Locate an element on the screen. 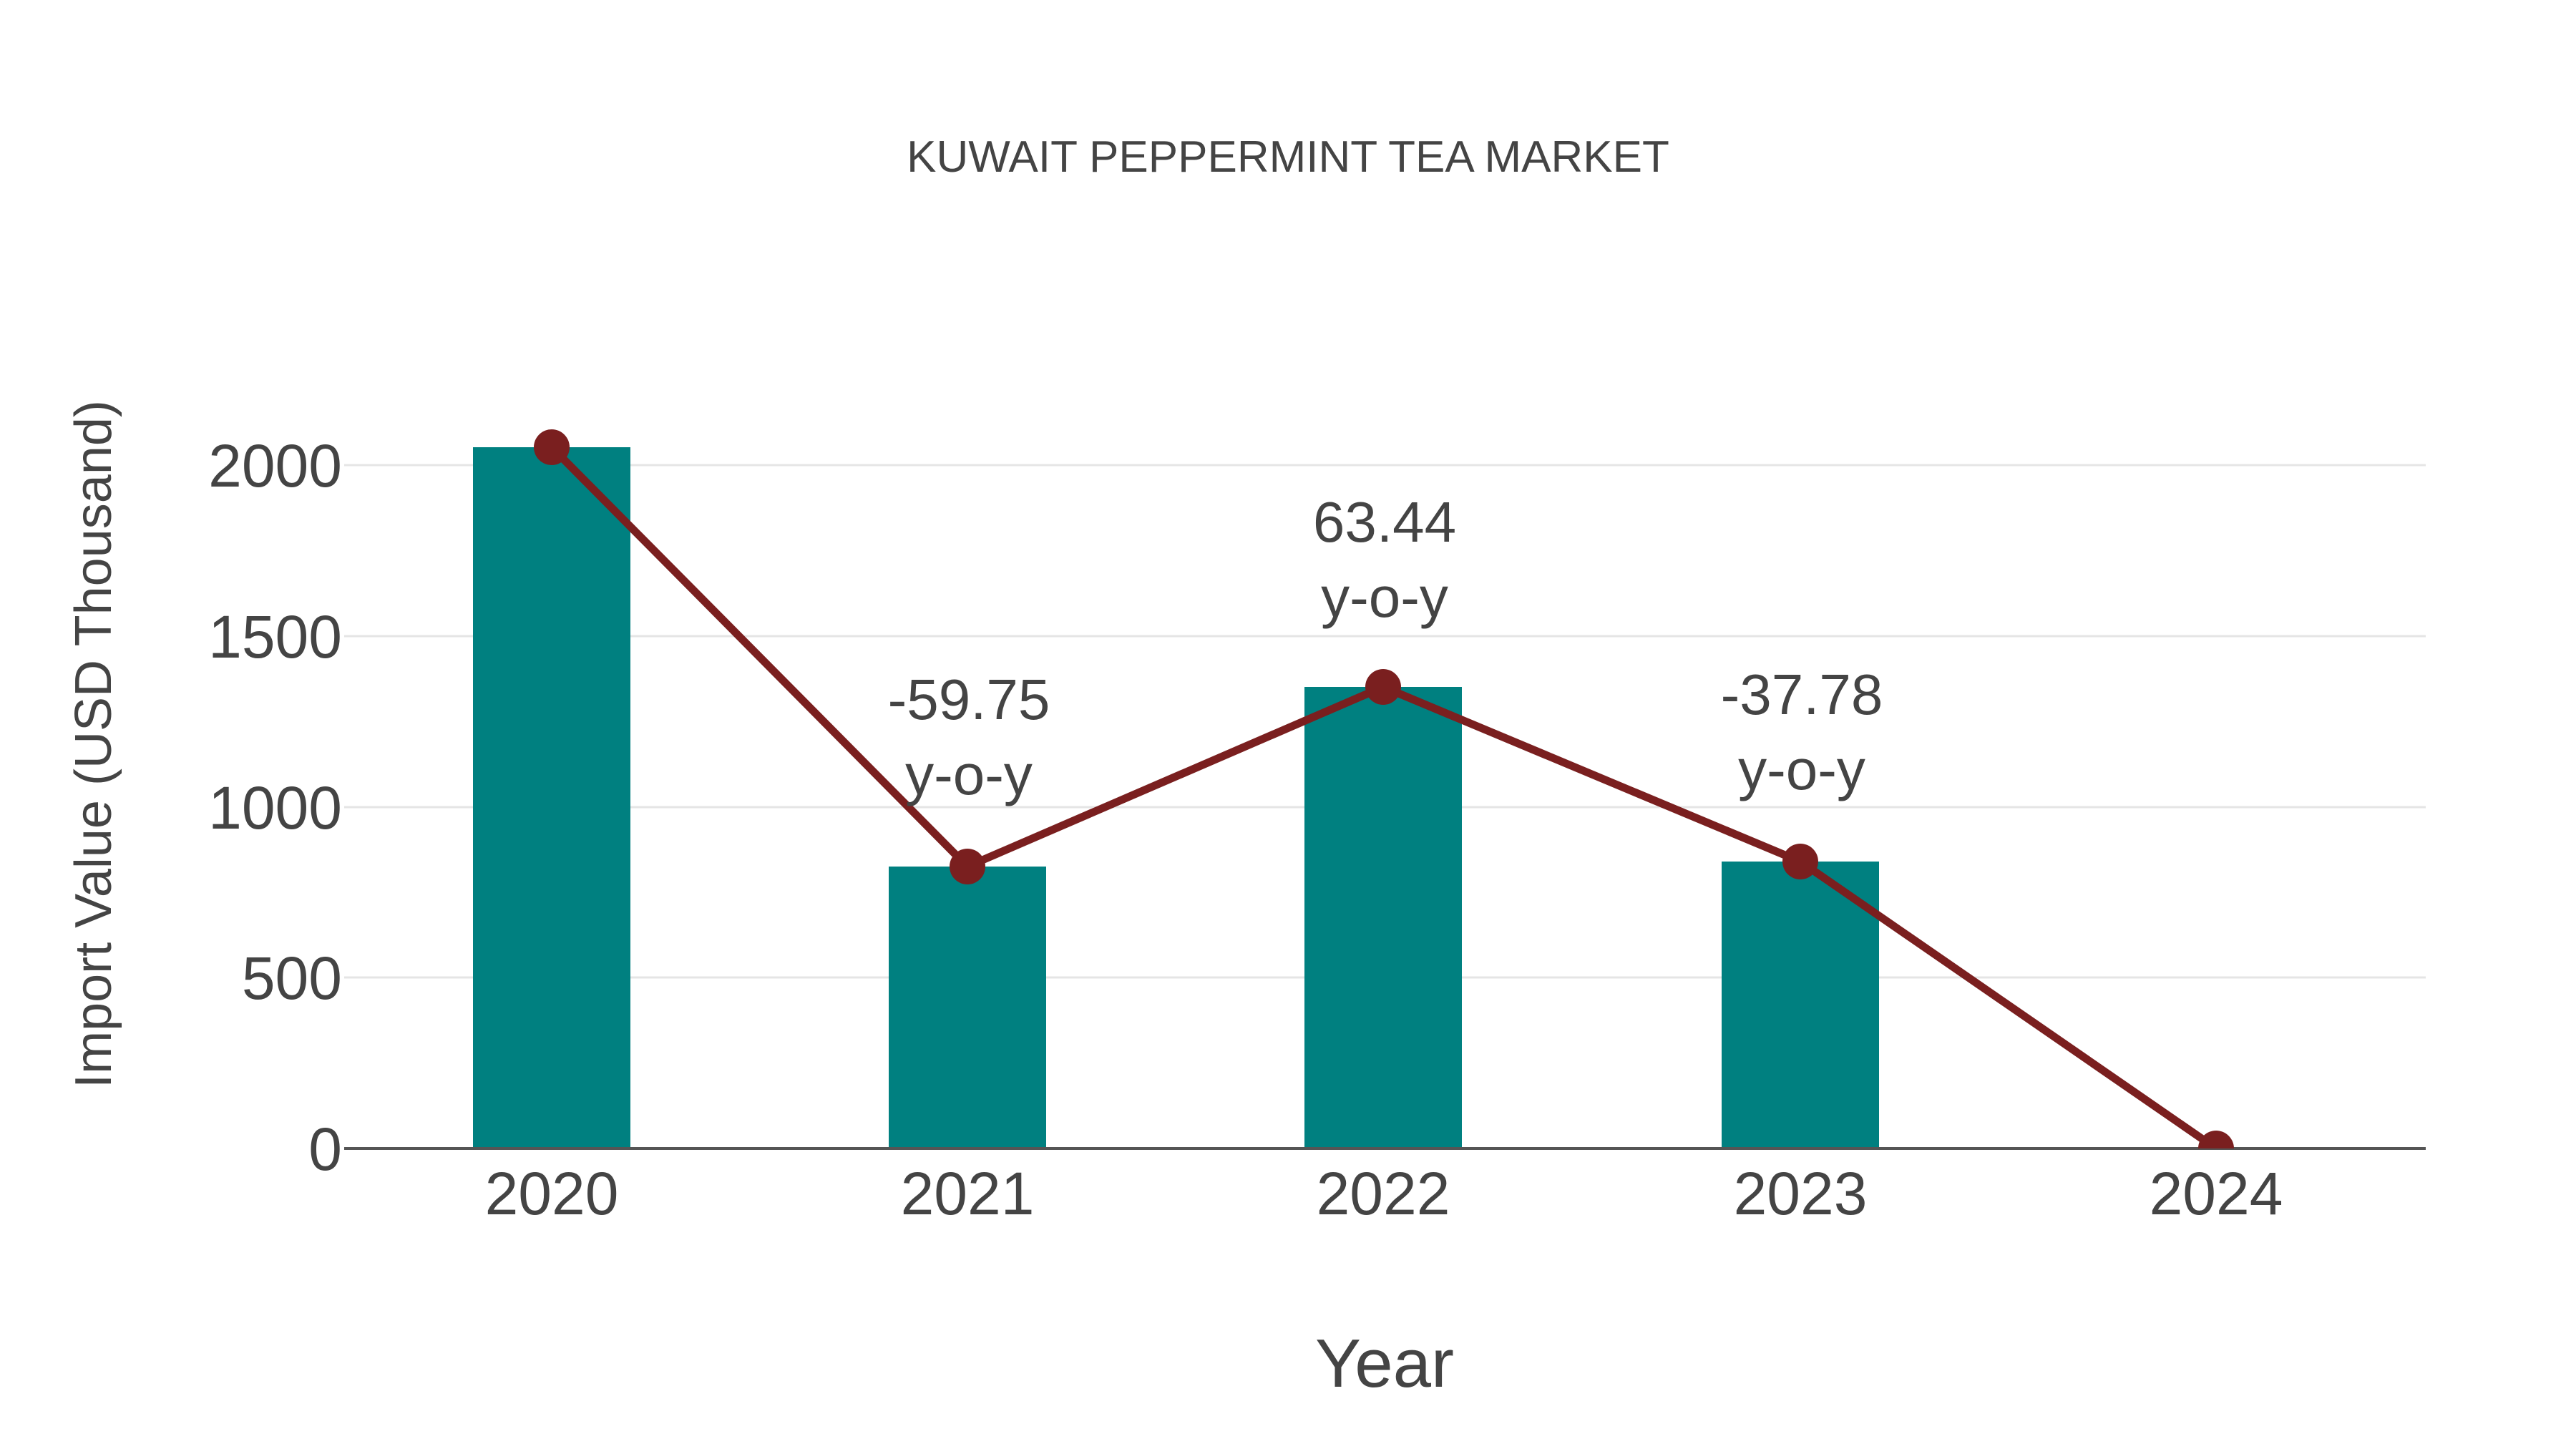  point-2020 is located at coordinates (552, 447).